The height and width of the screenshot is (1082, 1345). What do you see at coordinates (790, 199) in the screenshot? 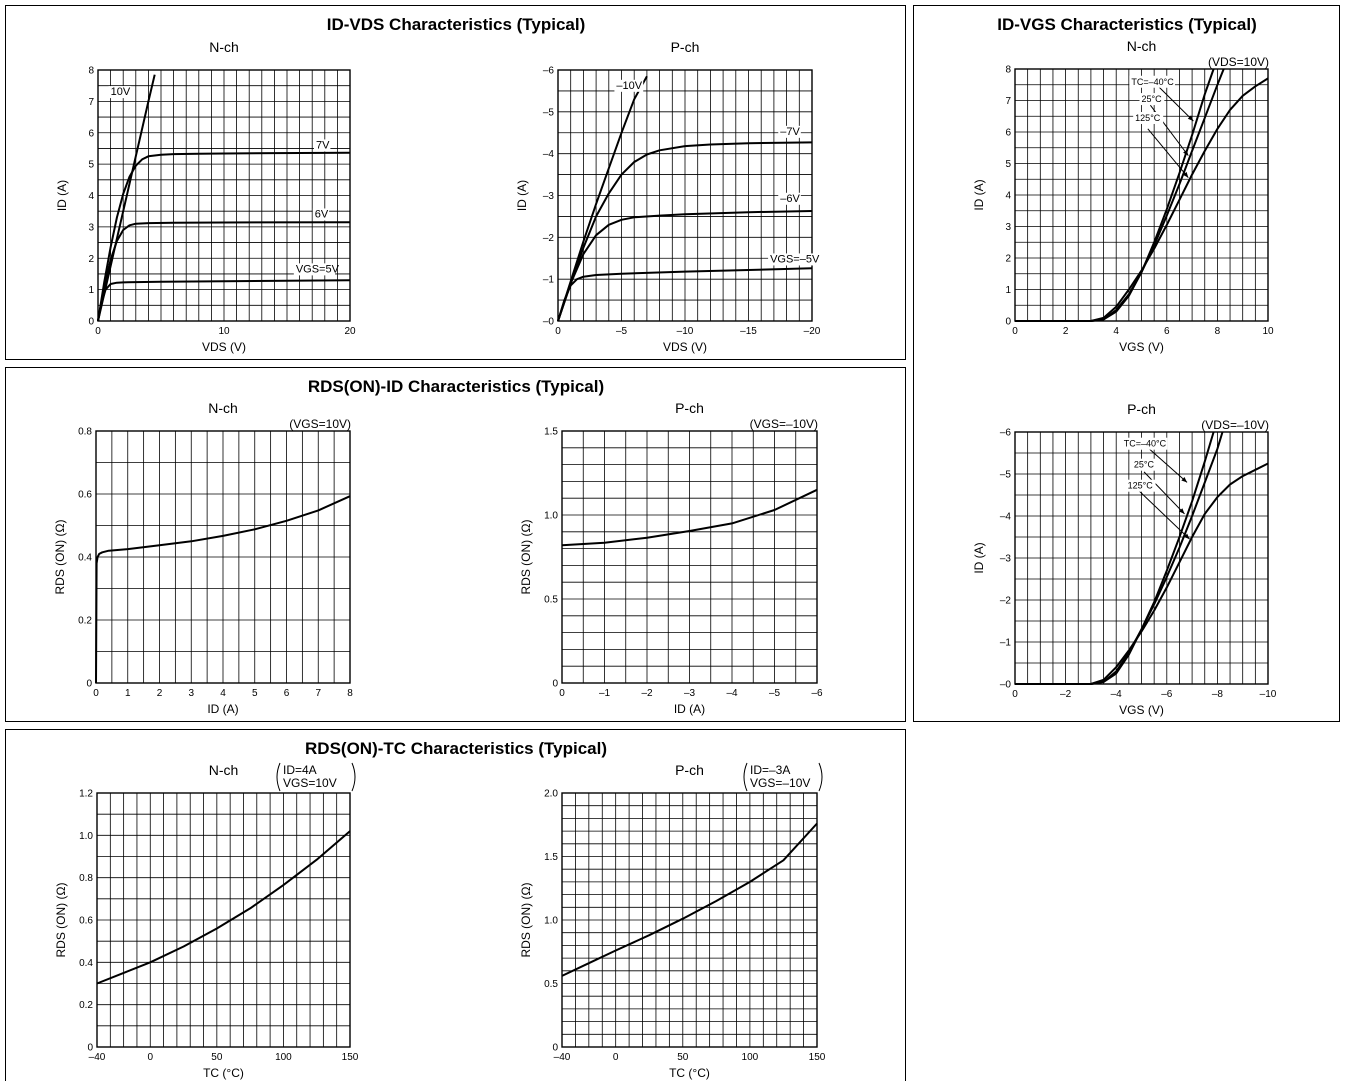
I see `curve-label: –6V` at bounding box center [790, 199].